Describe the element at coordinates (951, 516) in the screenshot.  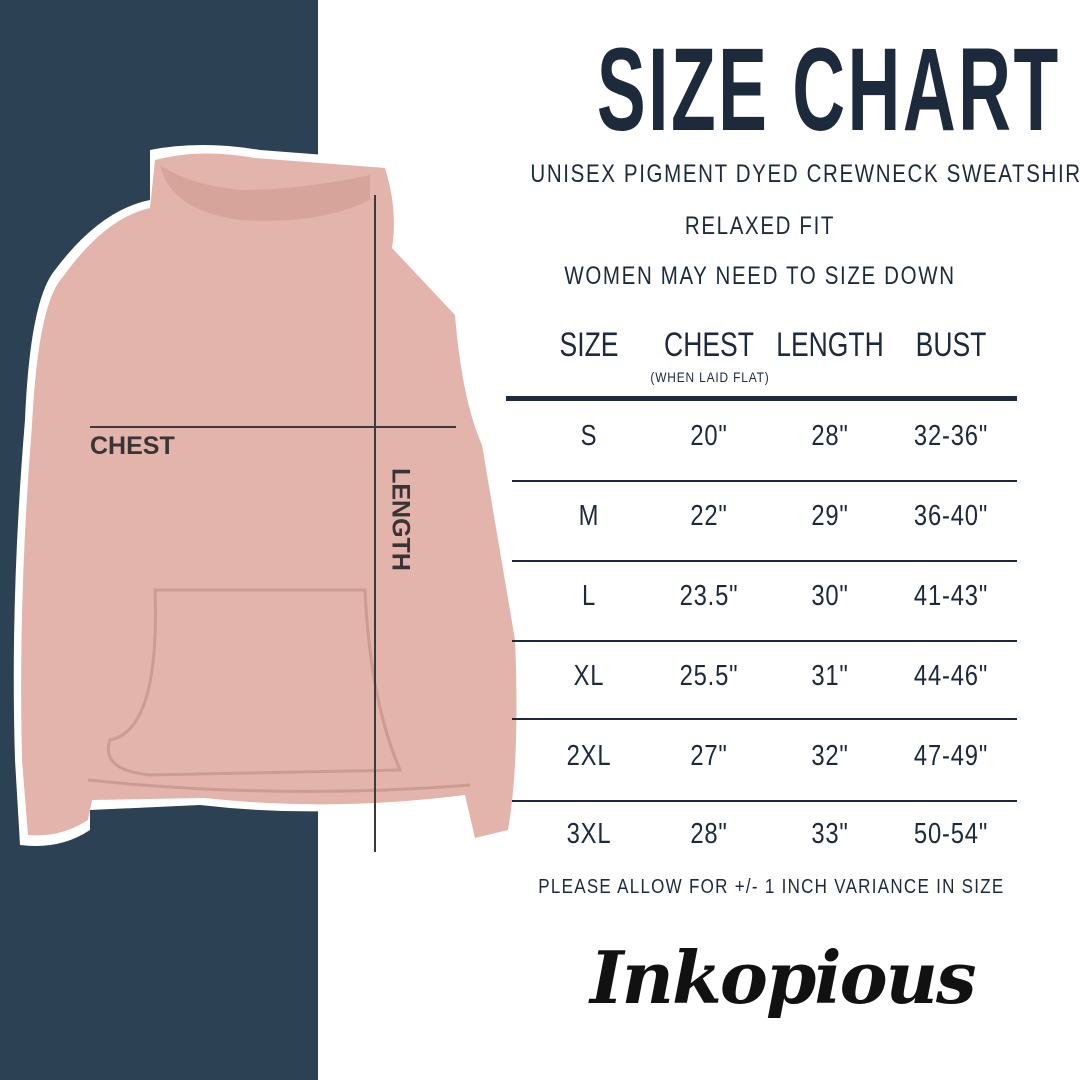
I see `cell-bust: 36-40"` at that location.